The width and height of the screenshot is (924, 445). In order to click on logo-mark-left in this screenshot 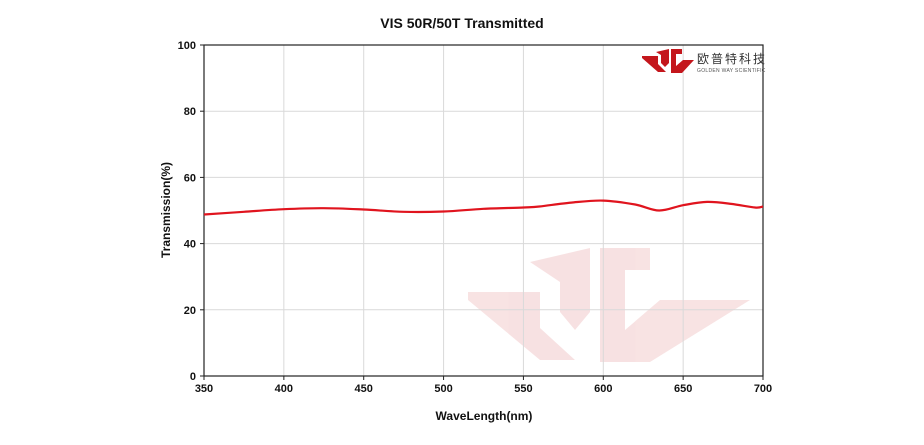, I will do `click(654, 64)`.